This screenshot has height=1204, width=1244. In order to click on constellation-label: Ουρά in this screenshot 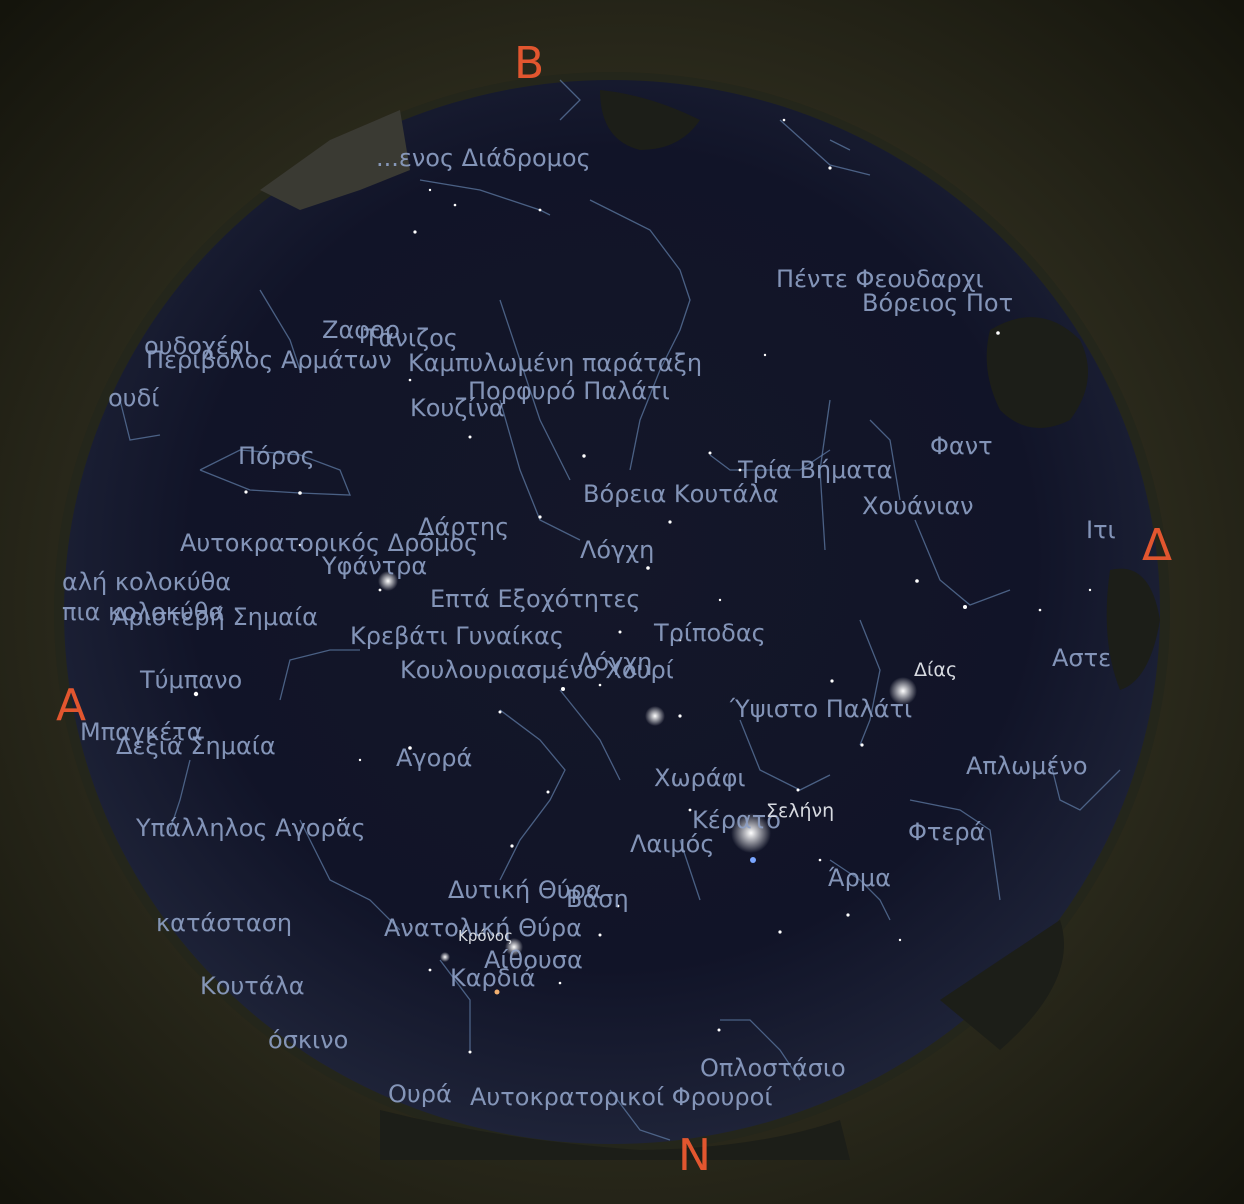, I will do `click(420, 1094)`.